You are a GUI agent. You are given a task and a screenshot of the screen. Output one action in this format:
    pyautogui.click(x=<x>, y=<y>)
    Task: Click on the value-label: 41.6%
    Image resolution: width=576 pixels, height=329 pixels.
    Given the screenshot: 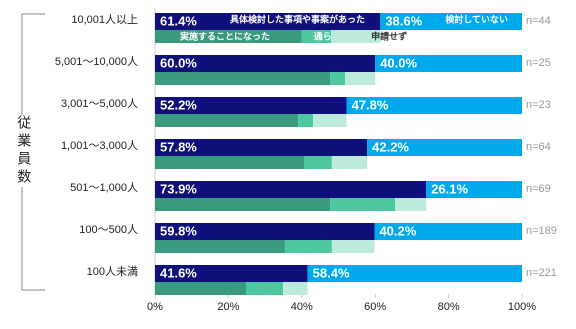 What is the action you would take?
    pyautogui.click(x=178, y=272)
    